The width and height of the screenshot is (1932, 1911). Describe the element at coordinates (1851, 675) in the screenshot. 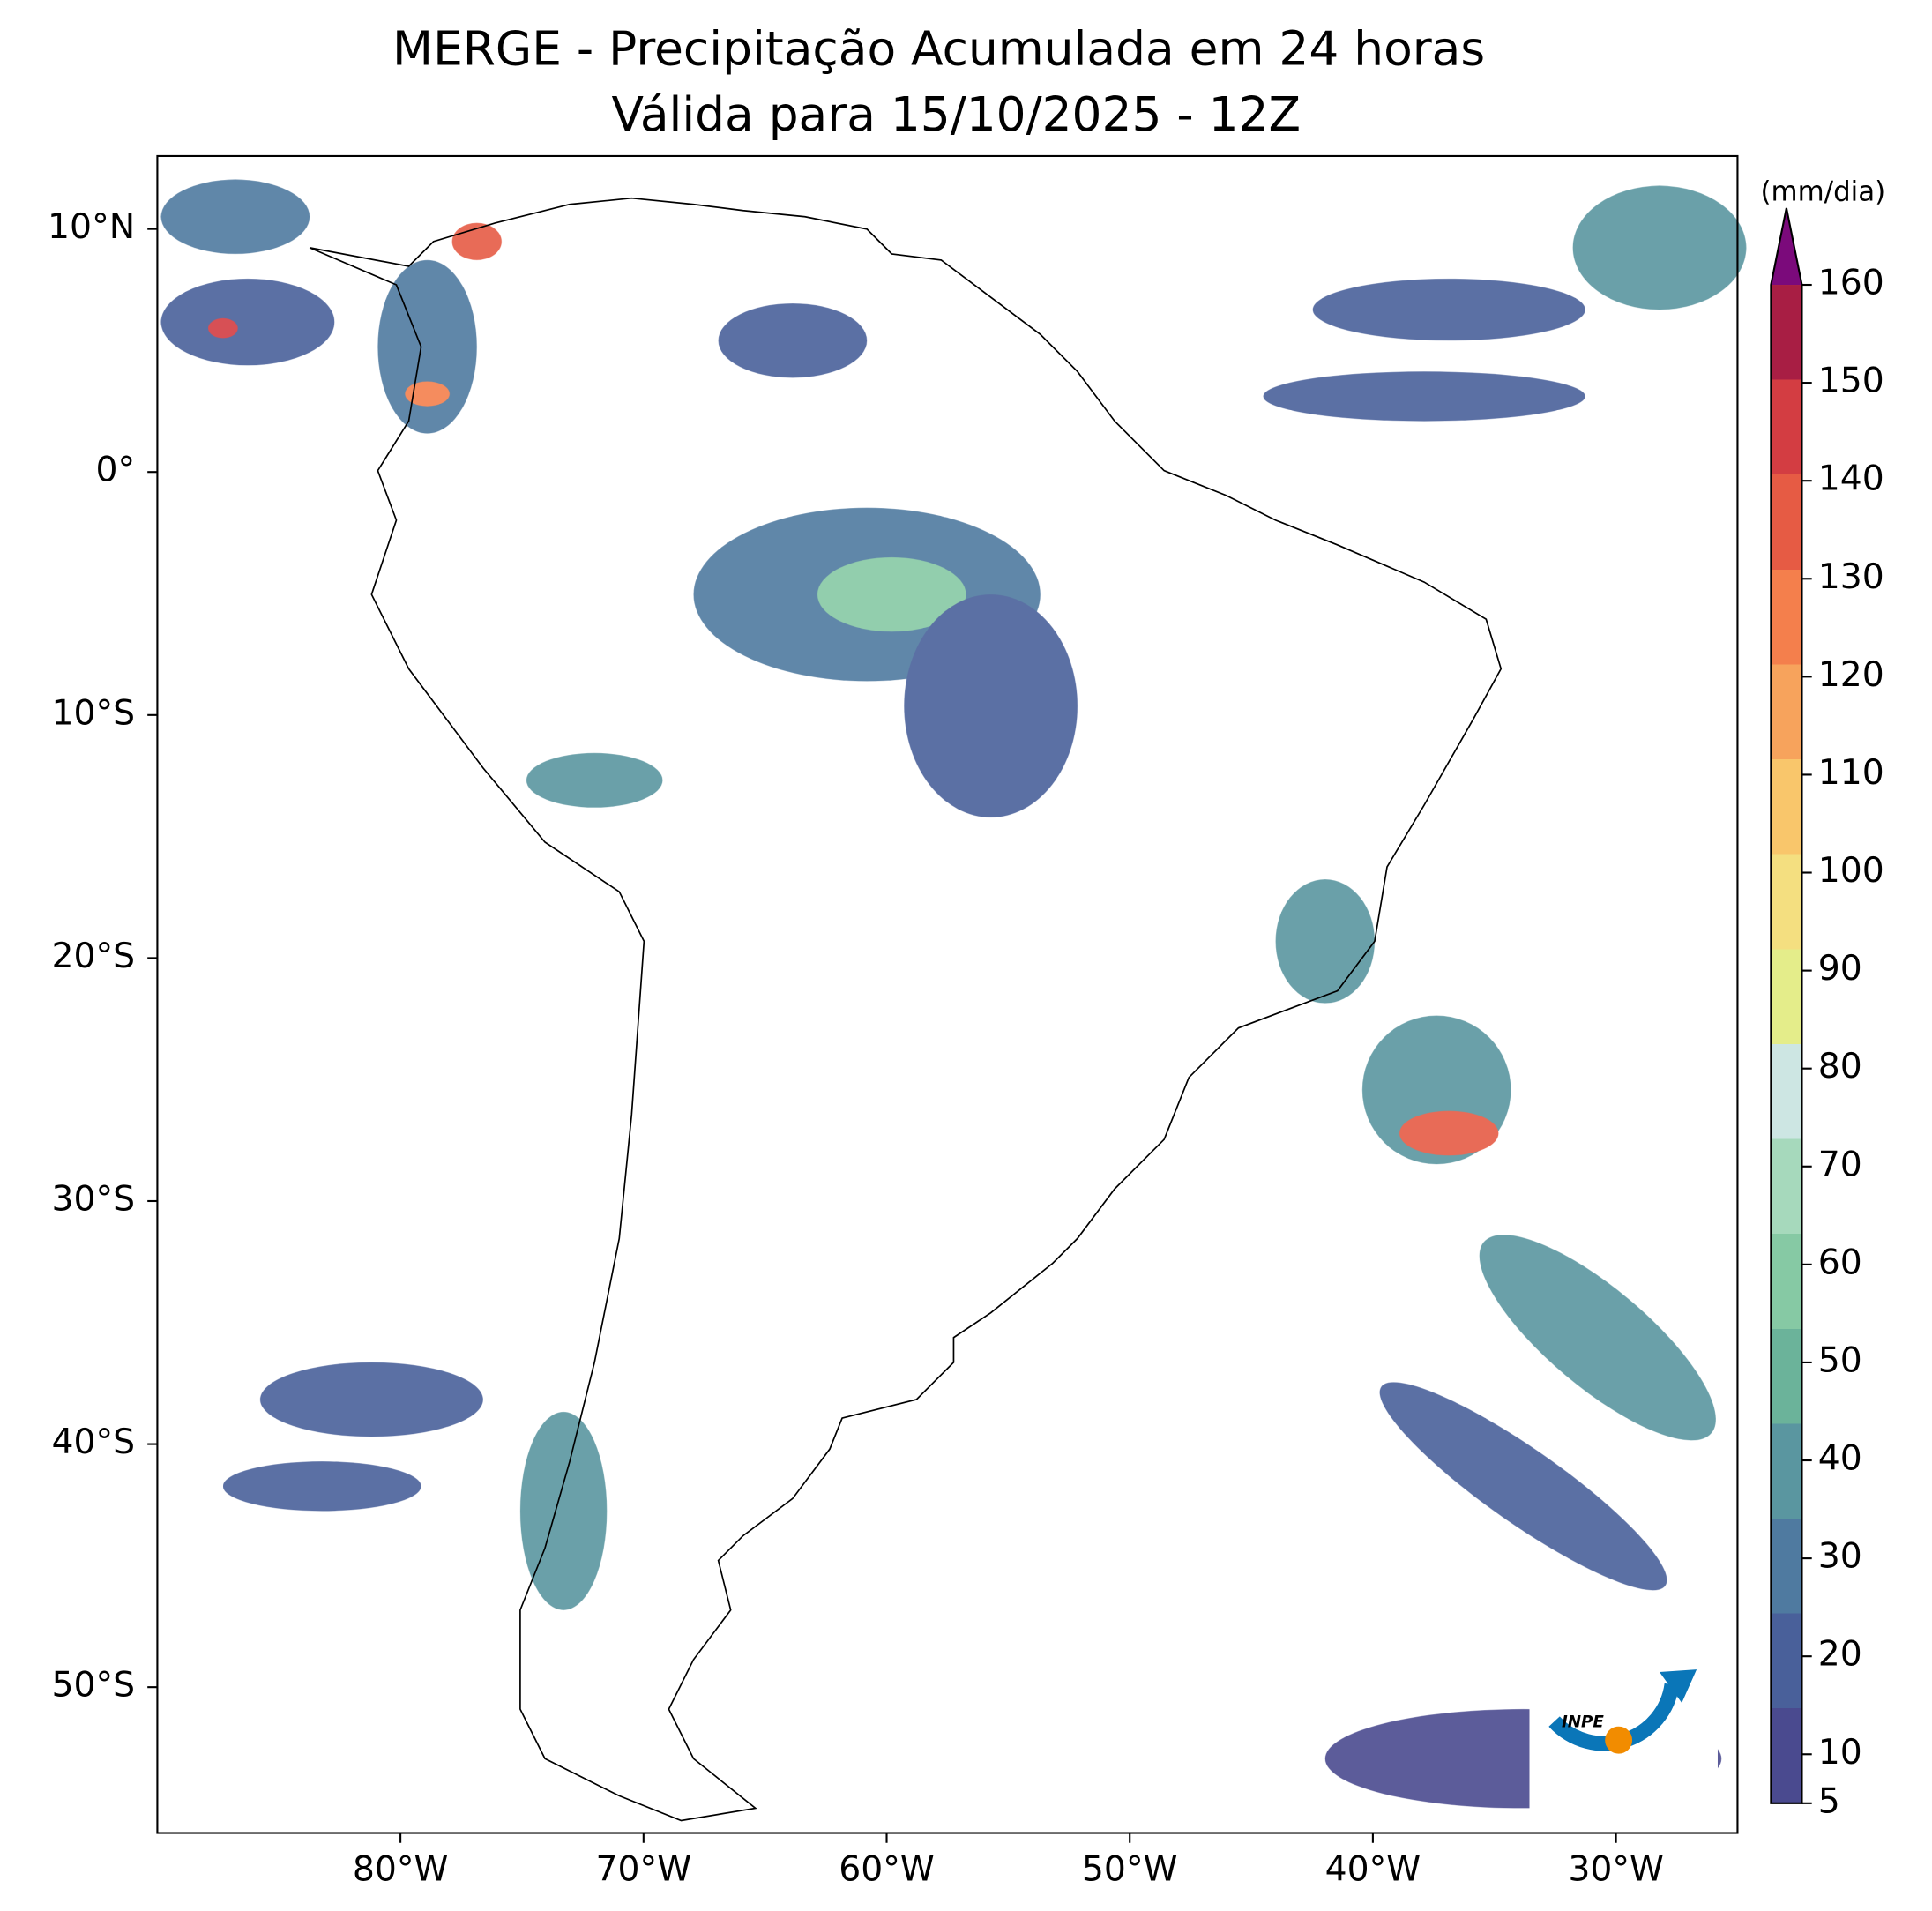

I see `colorbar-tick-label: 120` at that location.